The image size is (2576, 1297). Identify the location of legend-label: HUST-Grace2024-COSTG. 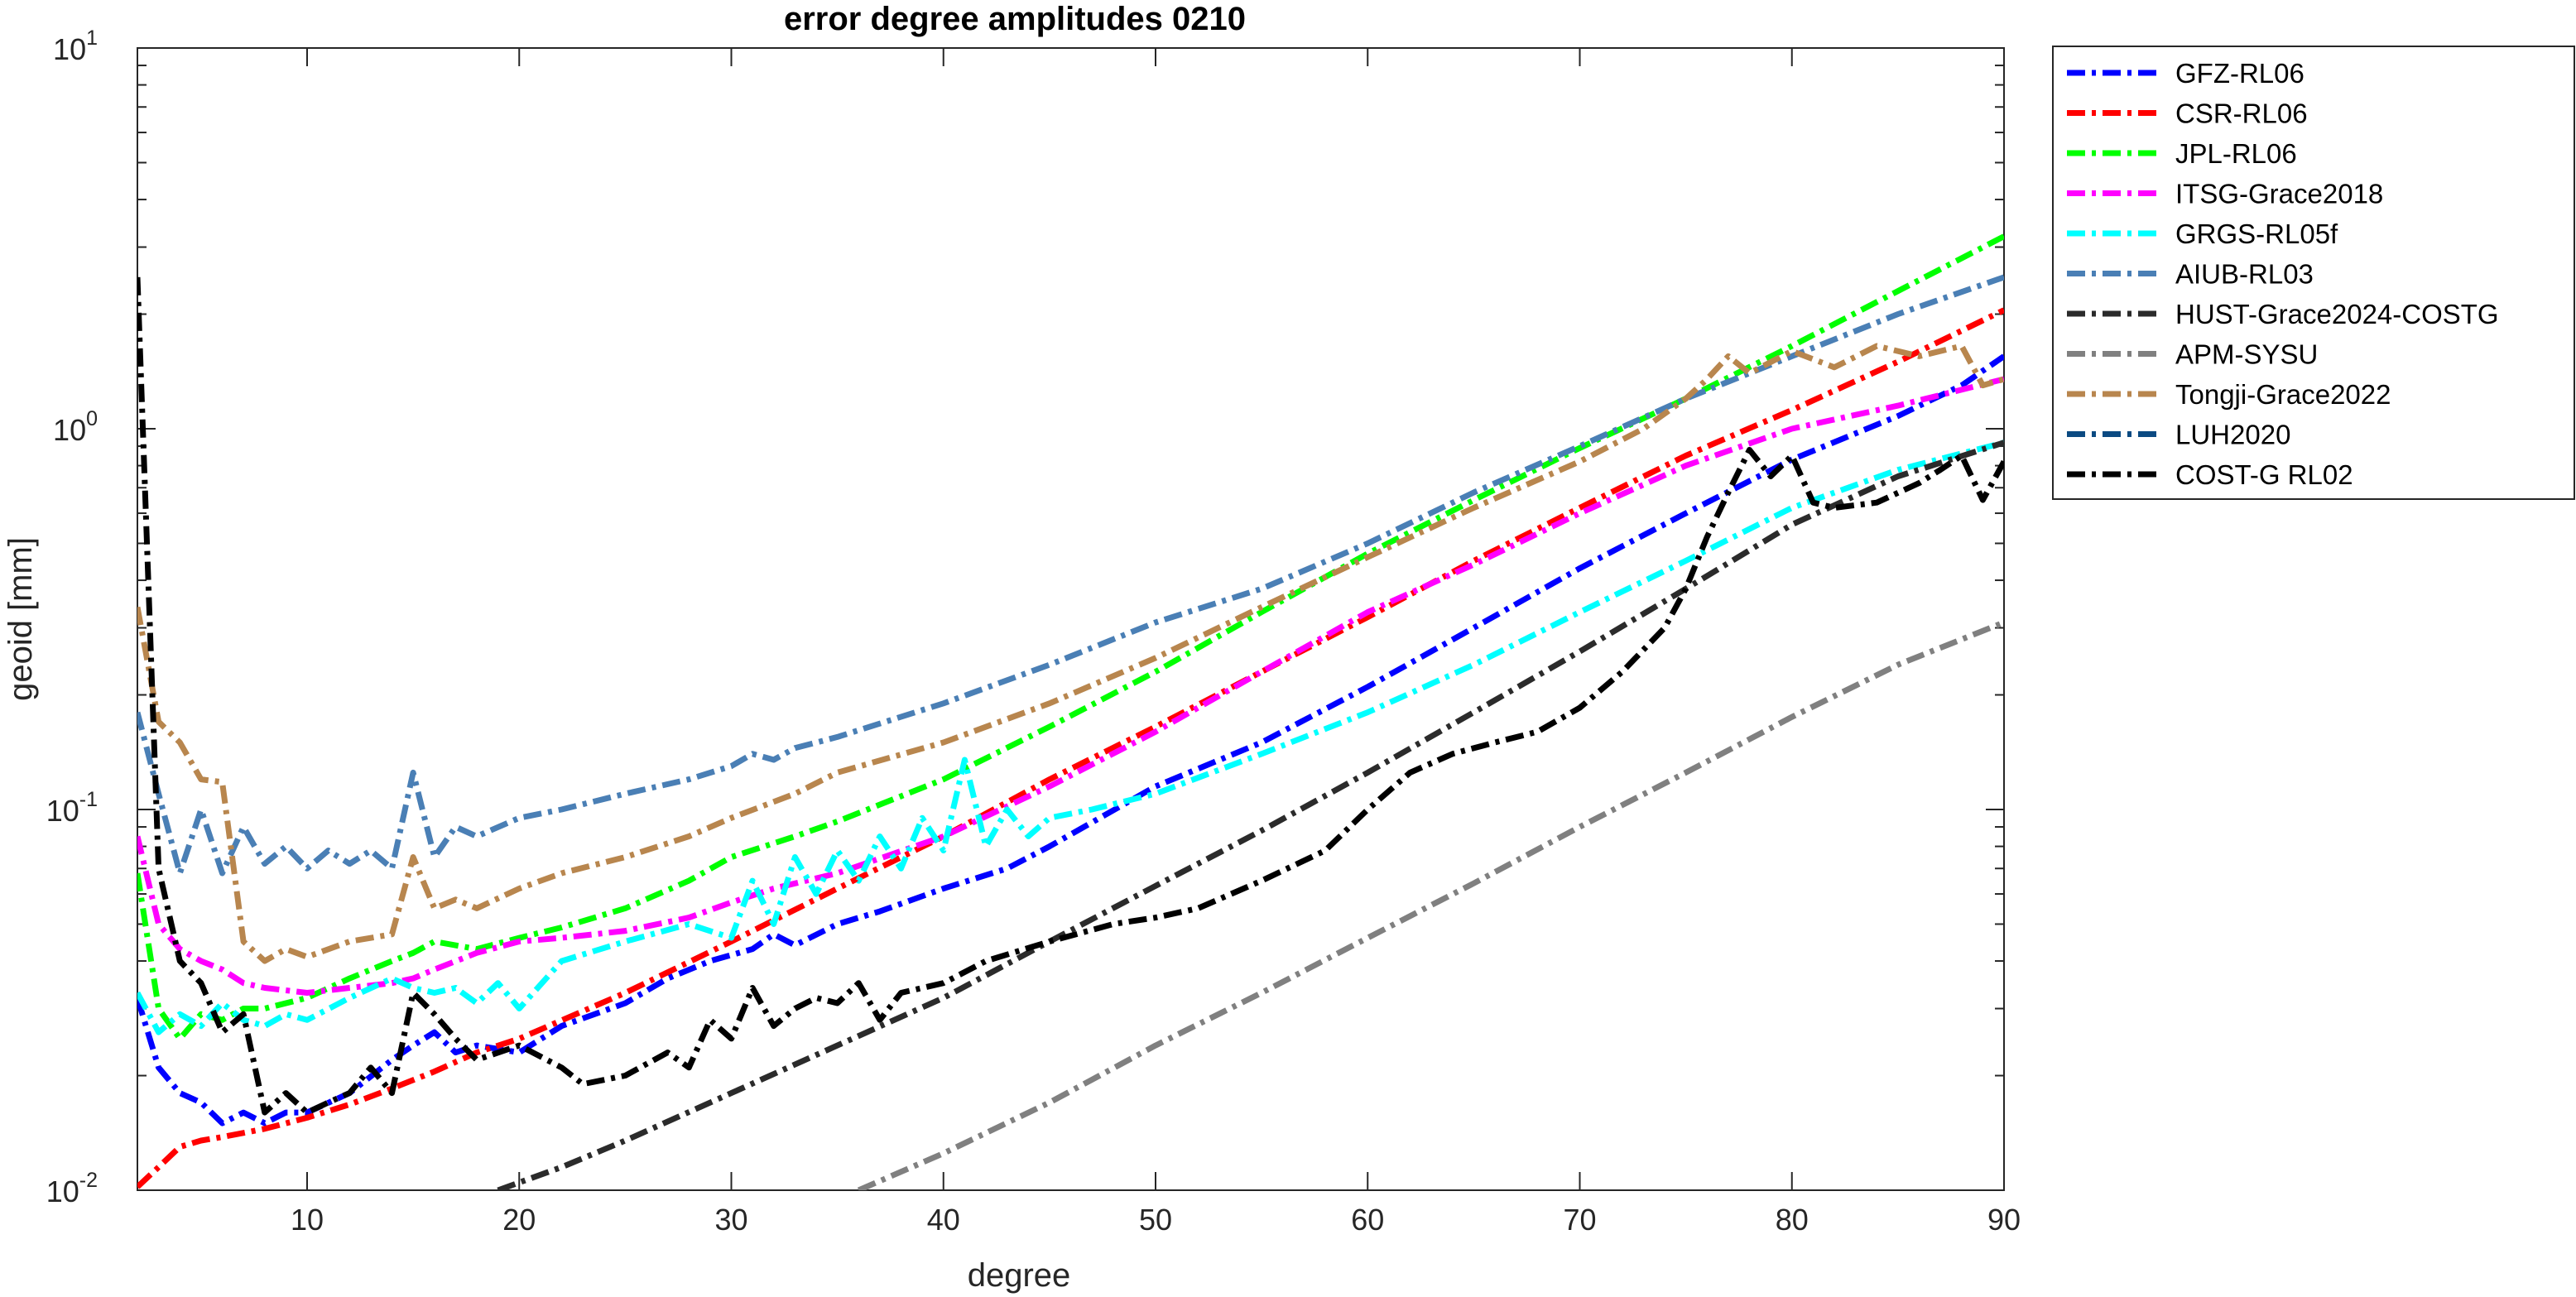
(2337, 314).